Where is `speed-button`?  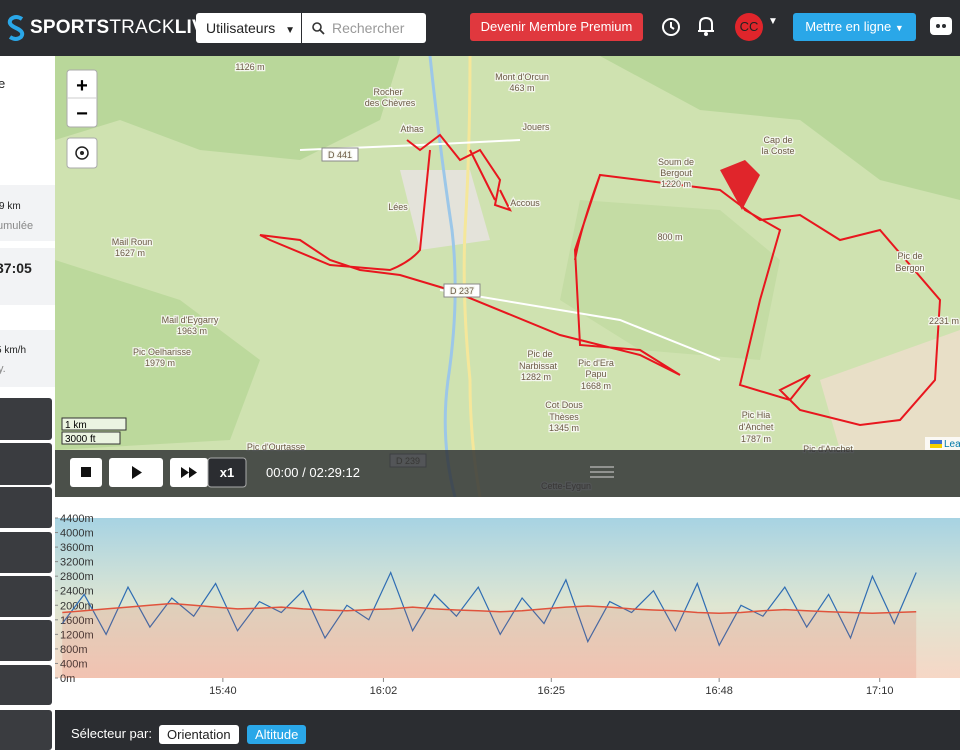
speed-button is located at coordinates (227, 472).